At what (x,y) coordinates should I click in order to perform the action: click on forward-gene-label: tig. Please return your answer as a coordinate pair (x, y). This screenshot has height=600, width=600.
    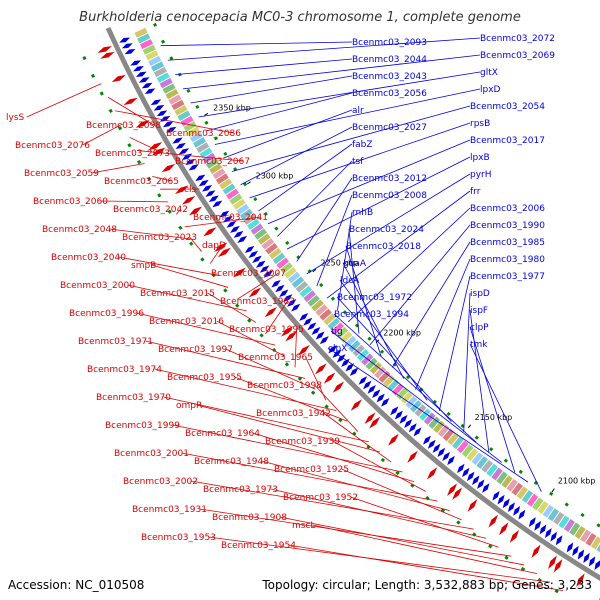
    Looking at the image, I should click on (337, 332).